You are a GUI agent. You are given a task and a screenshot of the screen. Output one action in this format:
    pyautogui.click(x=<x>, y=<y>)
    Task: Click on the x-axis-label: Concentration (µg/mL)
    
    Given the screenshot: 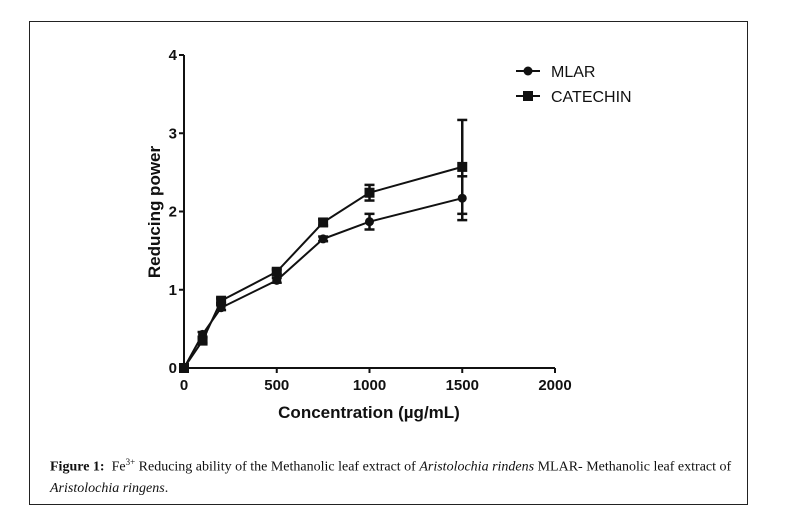 What is the action you would take?
    pyautogui.click(x=369, y=412)
    